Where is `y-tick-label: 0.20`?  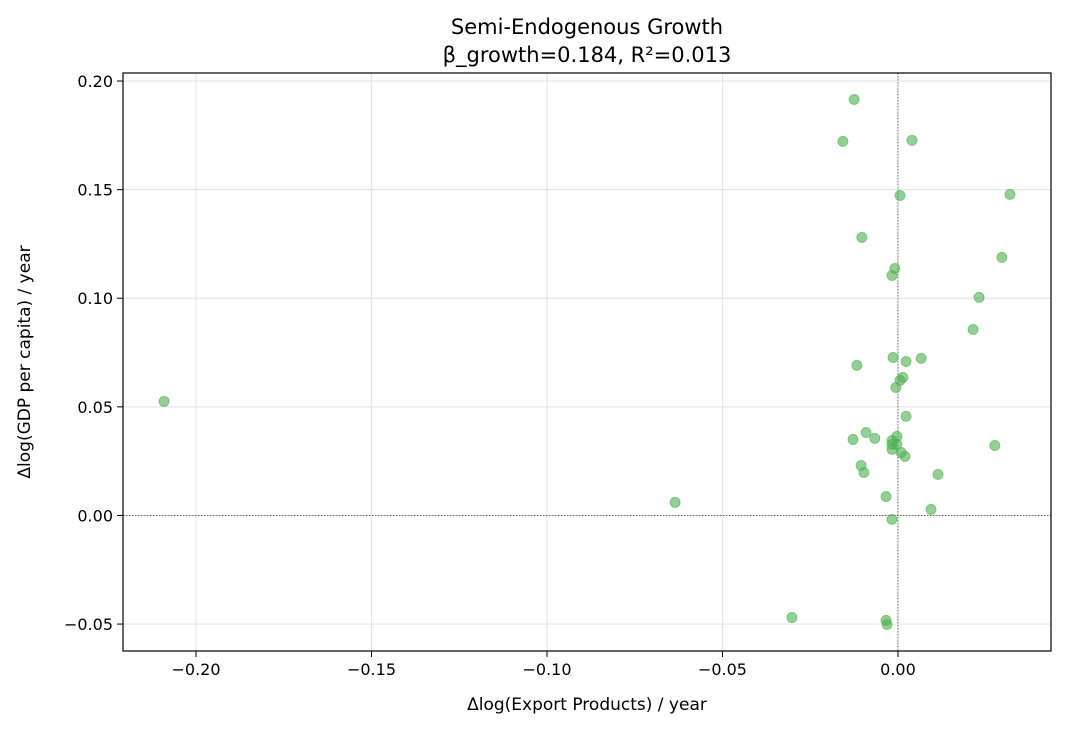 y-tick-label: 0.20 is located at coordinates (95, 81).